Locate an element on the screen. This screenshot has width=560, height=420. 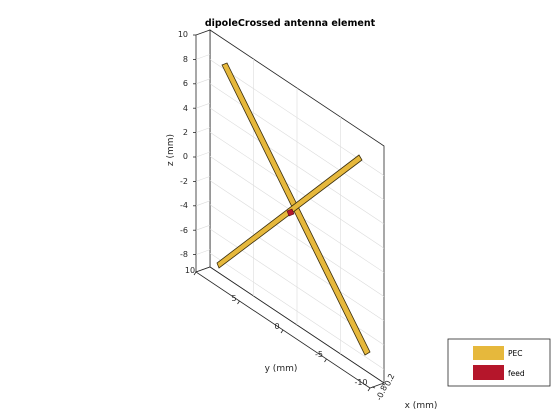
z-axis-label: z (mm) is located at coordinates (171, 150).